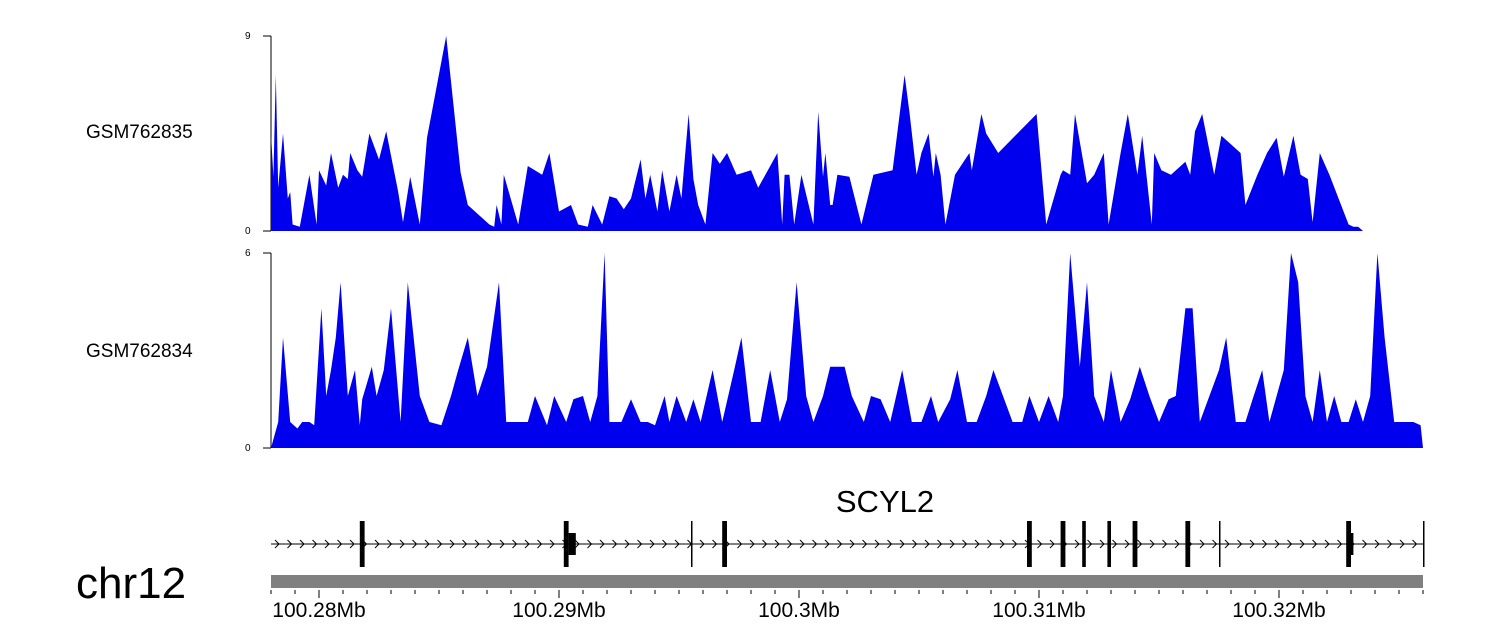  What do you see at coordinates (248, 448) in the screenshot?
I see `y-axis-2-min-label: 0` at bounding box center [248, 448].